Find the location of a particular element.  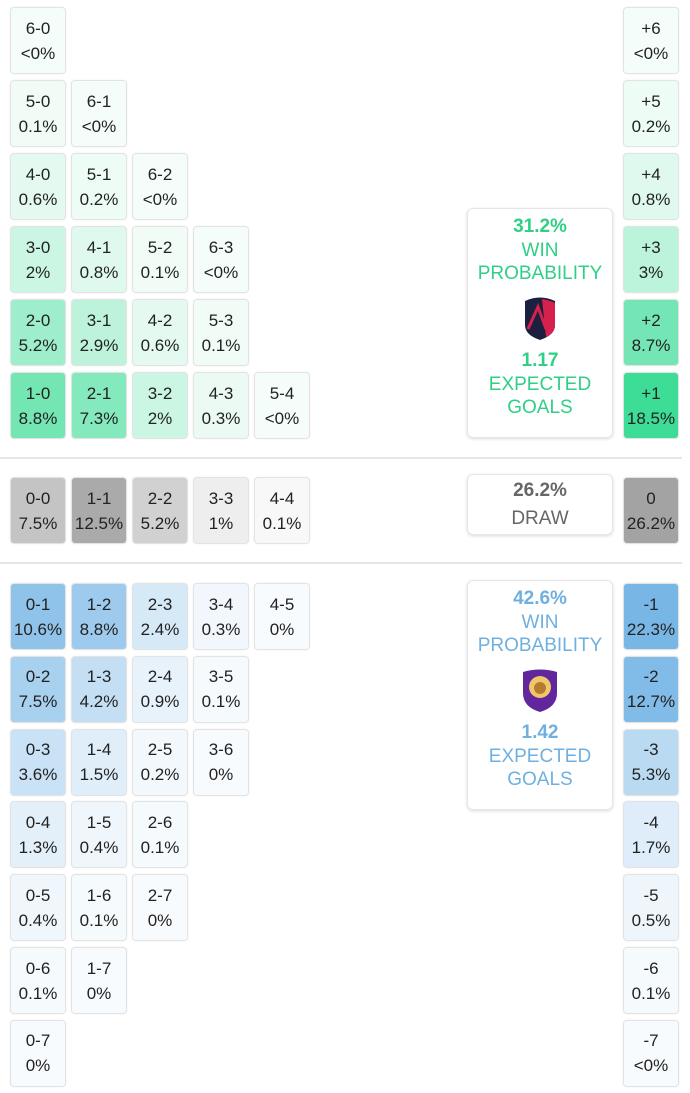

score-label: 5-3 is located at coordinates (221, 320).